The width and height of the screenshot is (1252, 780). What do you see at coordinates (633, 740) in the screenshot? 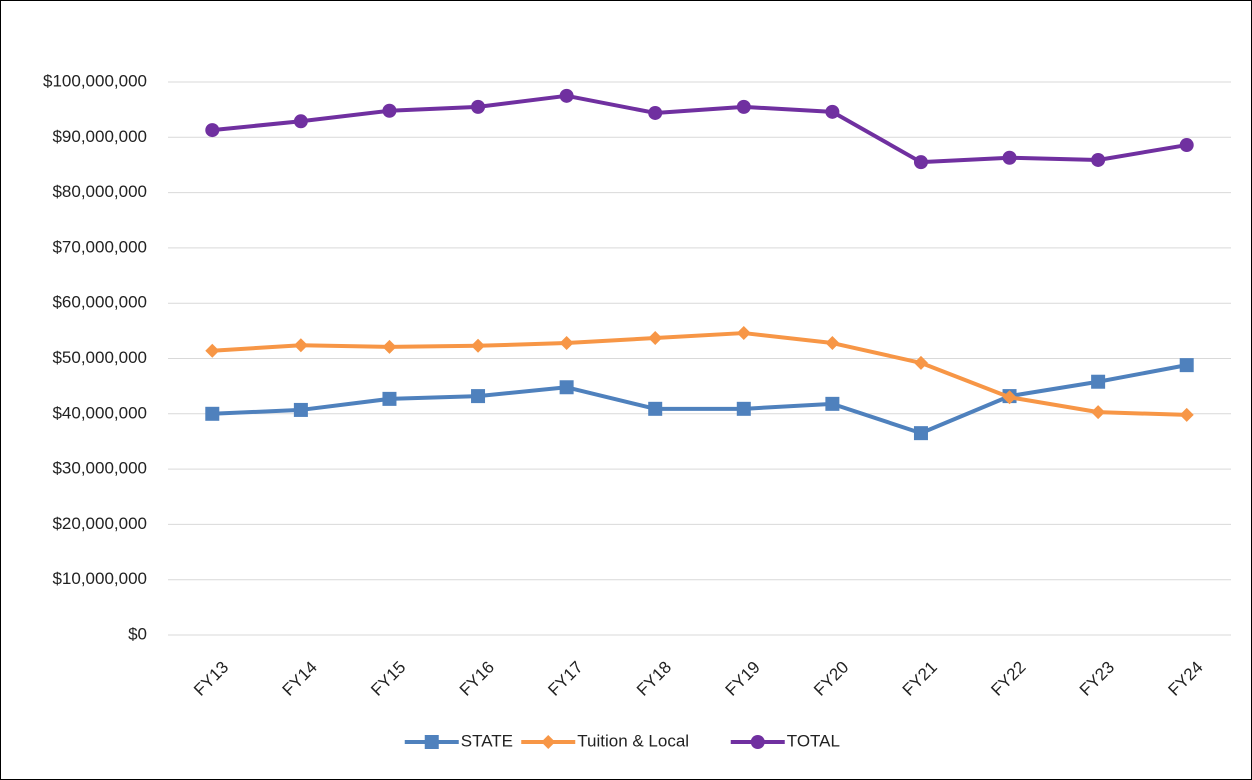
I see `legend-label: Tuition & Local` at bounding box center [633, 740].